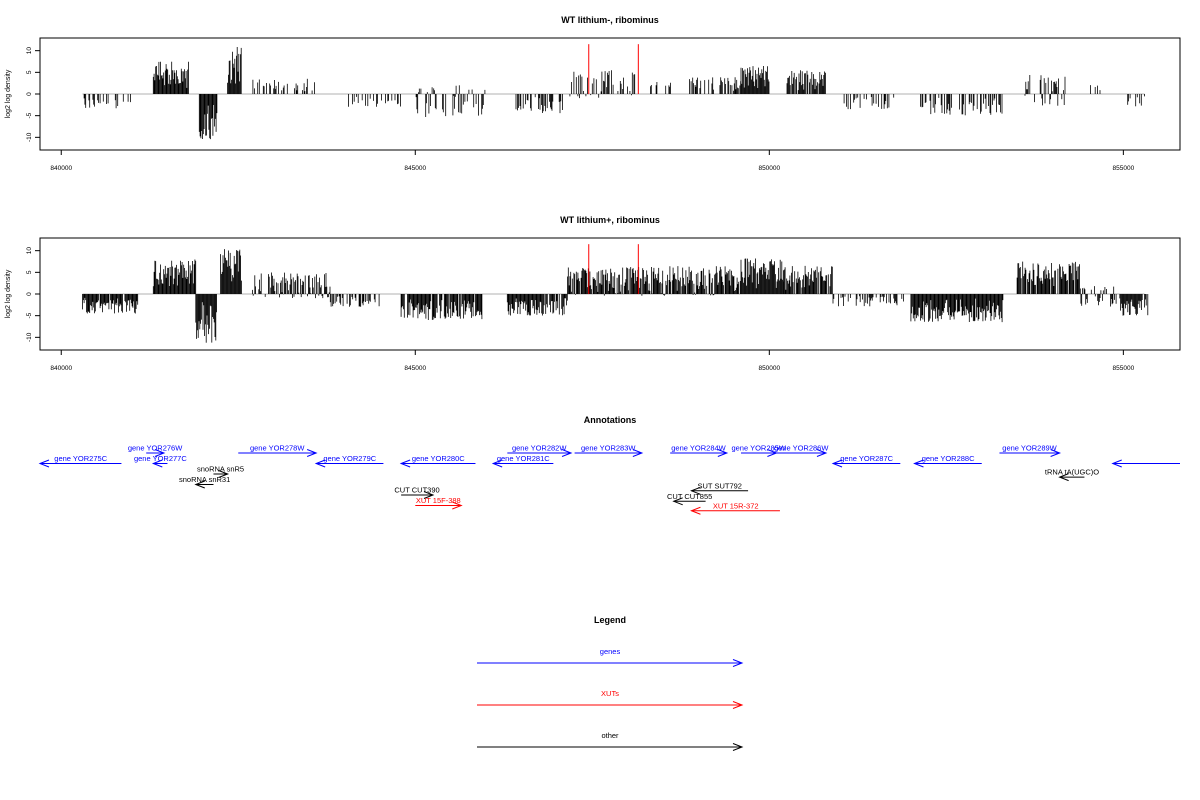  What do you see at coordinates (1072, 472) in the screenshot?
I see `feature-label: tRNA tA(UGC)O` at bounding box center [1072, 472].